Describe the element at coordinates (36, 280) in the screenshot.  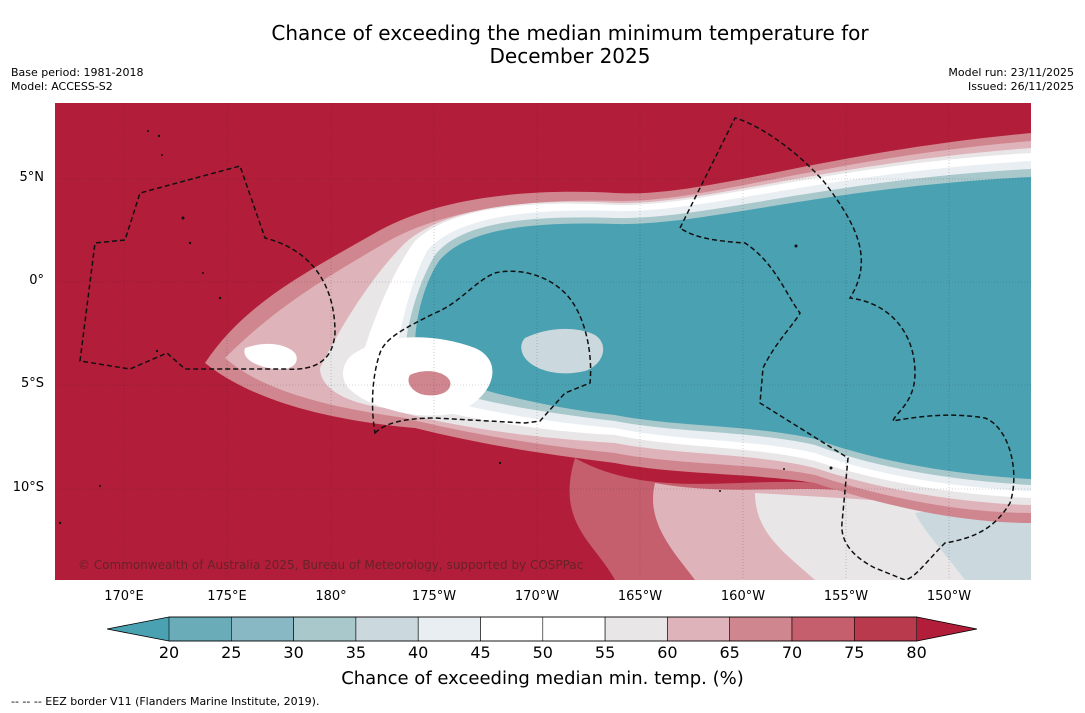
I see `lat-label-0: 0°` at that location.